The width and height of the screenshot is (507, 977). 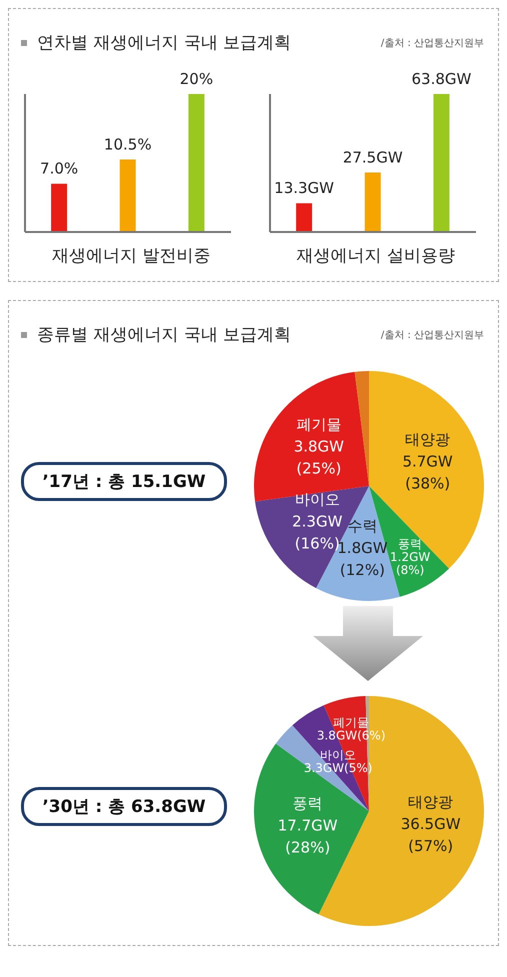 What do you see at coordinates (319, 458) in the screenshot?
I see `data-label: 3.8GW (25%)` at bounding box center [319, 458].